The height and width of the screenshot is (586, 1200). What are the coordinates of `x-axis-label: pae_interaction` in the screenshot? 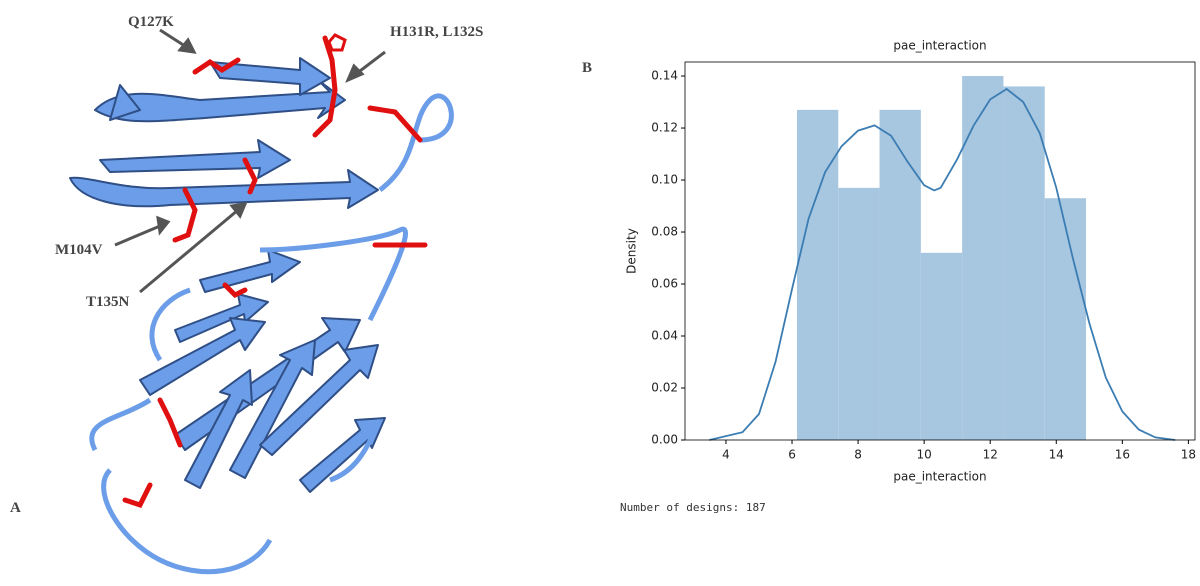 It's located at (939, 477).